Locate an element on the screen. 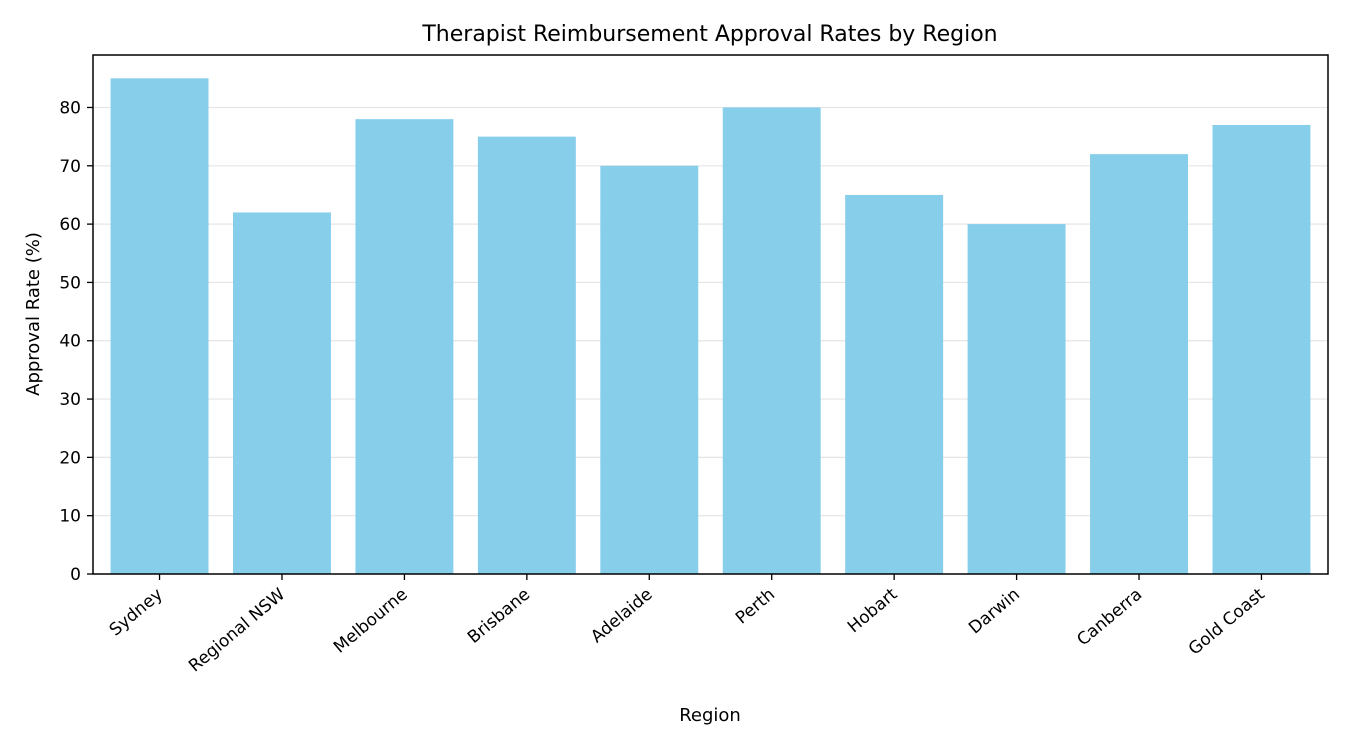  x-tick-label: Melbourne is located at coordinates (371, 621).